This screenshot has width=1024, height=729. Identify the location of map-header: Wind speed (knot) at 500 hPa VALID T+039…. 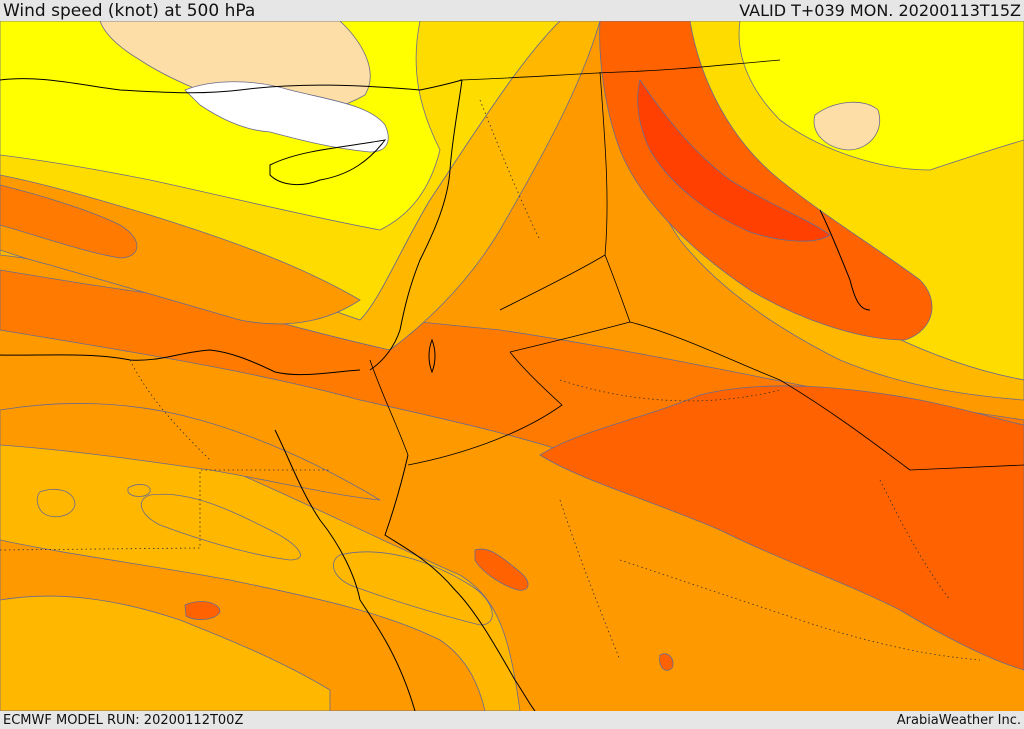
(512, 10).